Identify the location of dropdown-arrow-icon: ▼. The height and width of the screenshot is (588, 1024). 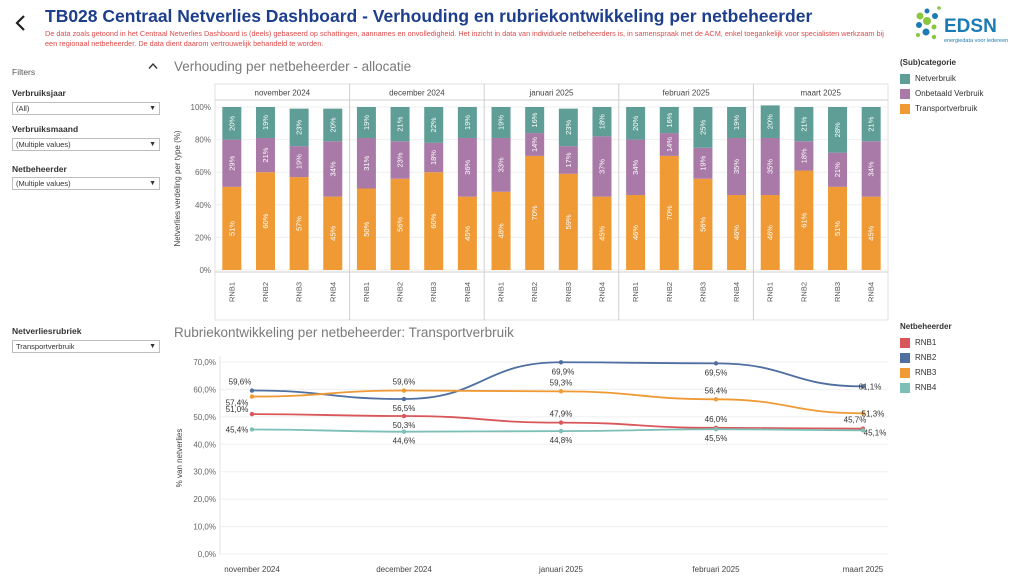
(152, 346).